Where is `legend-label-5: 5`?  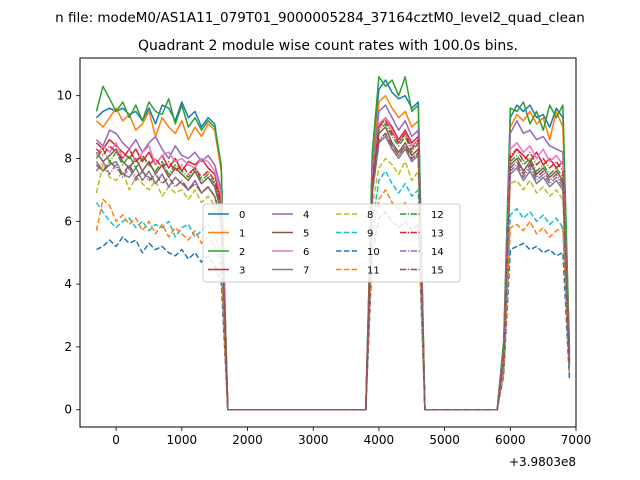 legend-label-5: 5 is located at coordinates (306, 234).